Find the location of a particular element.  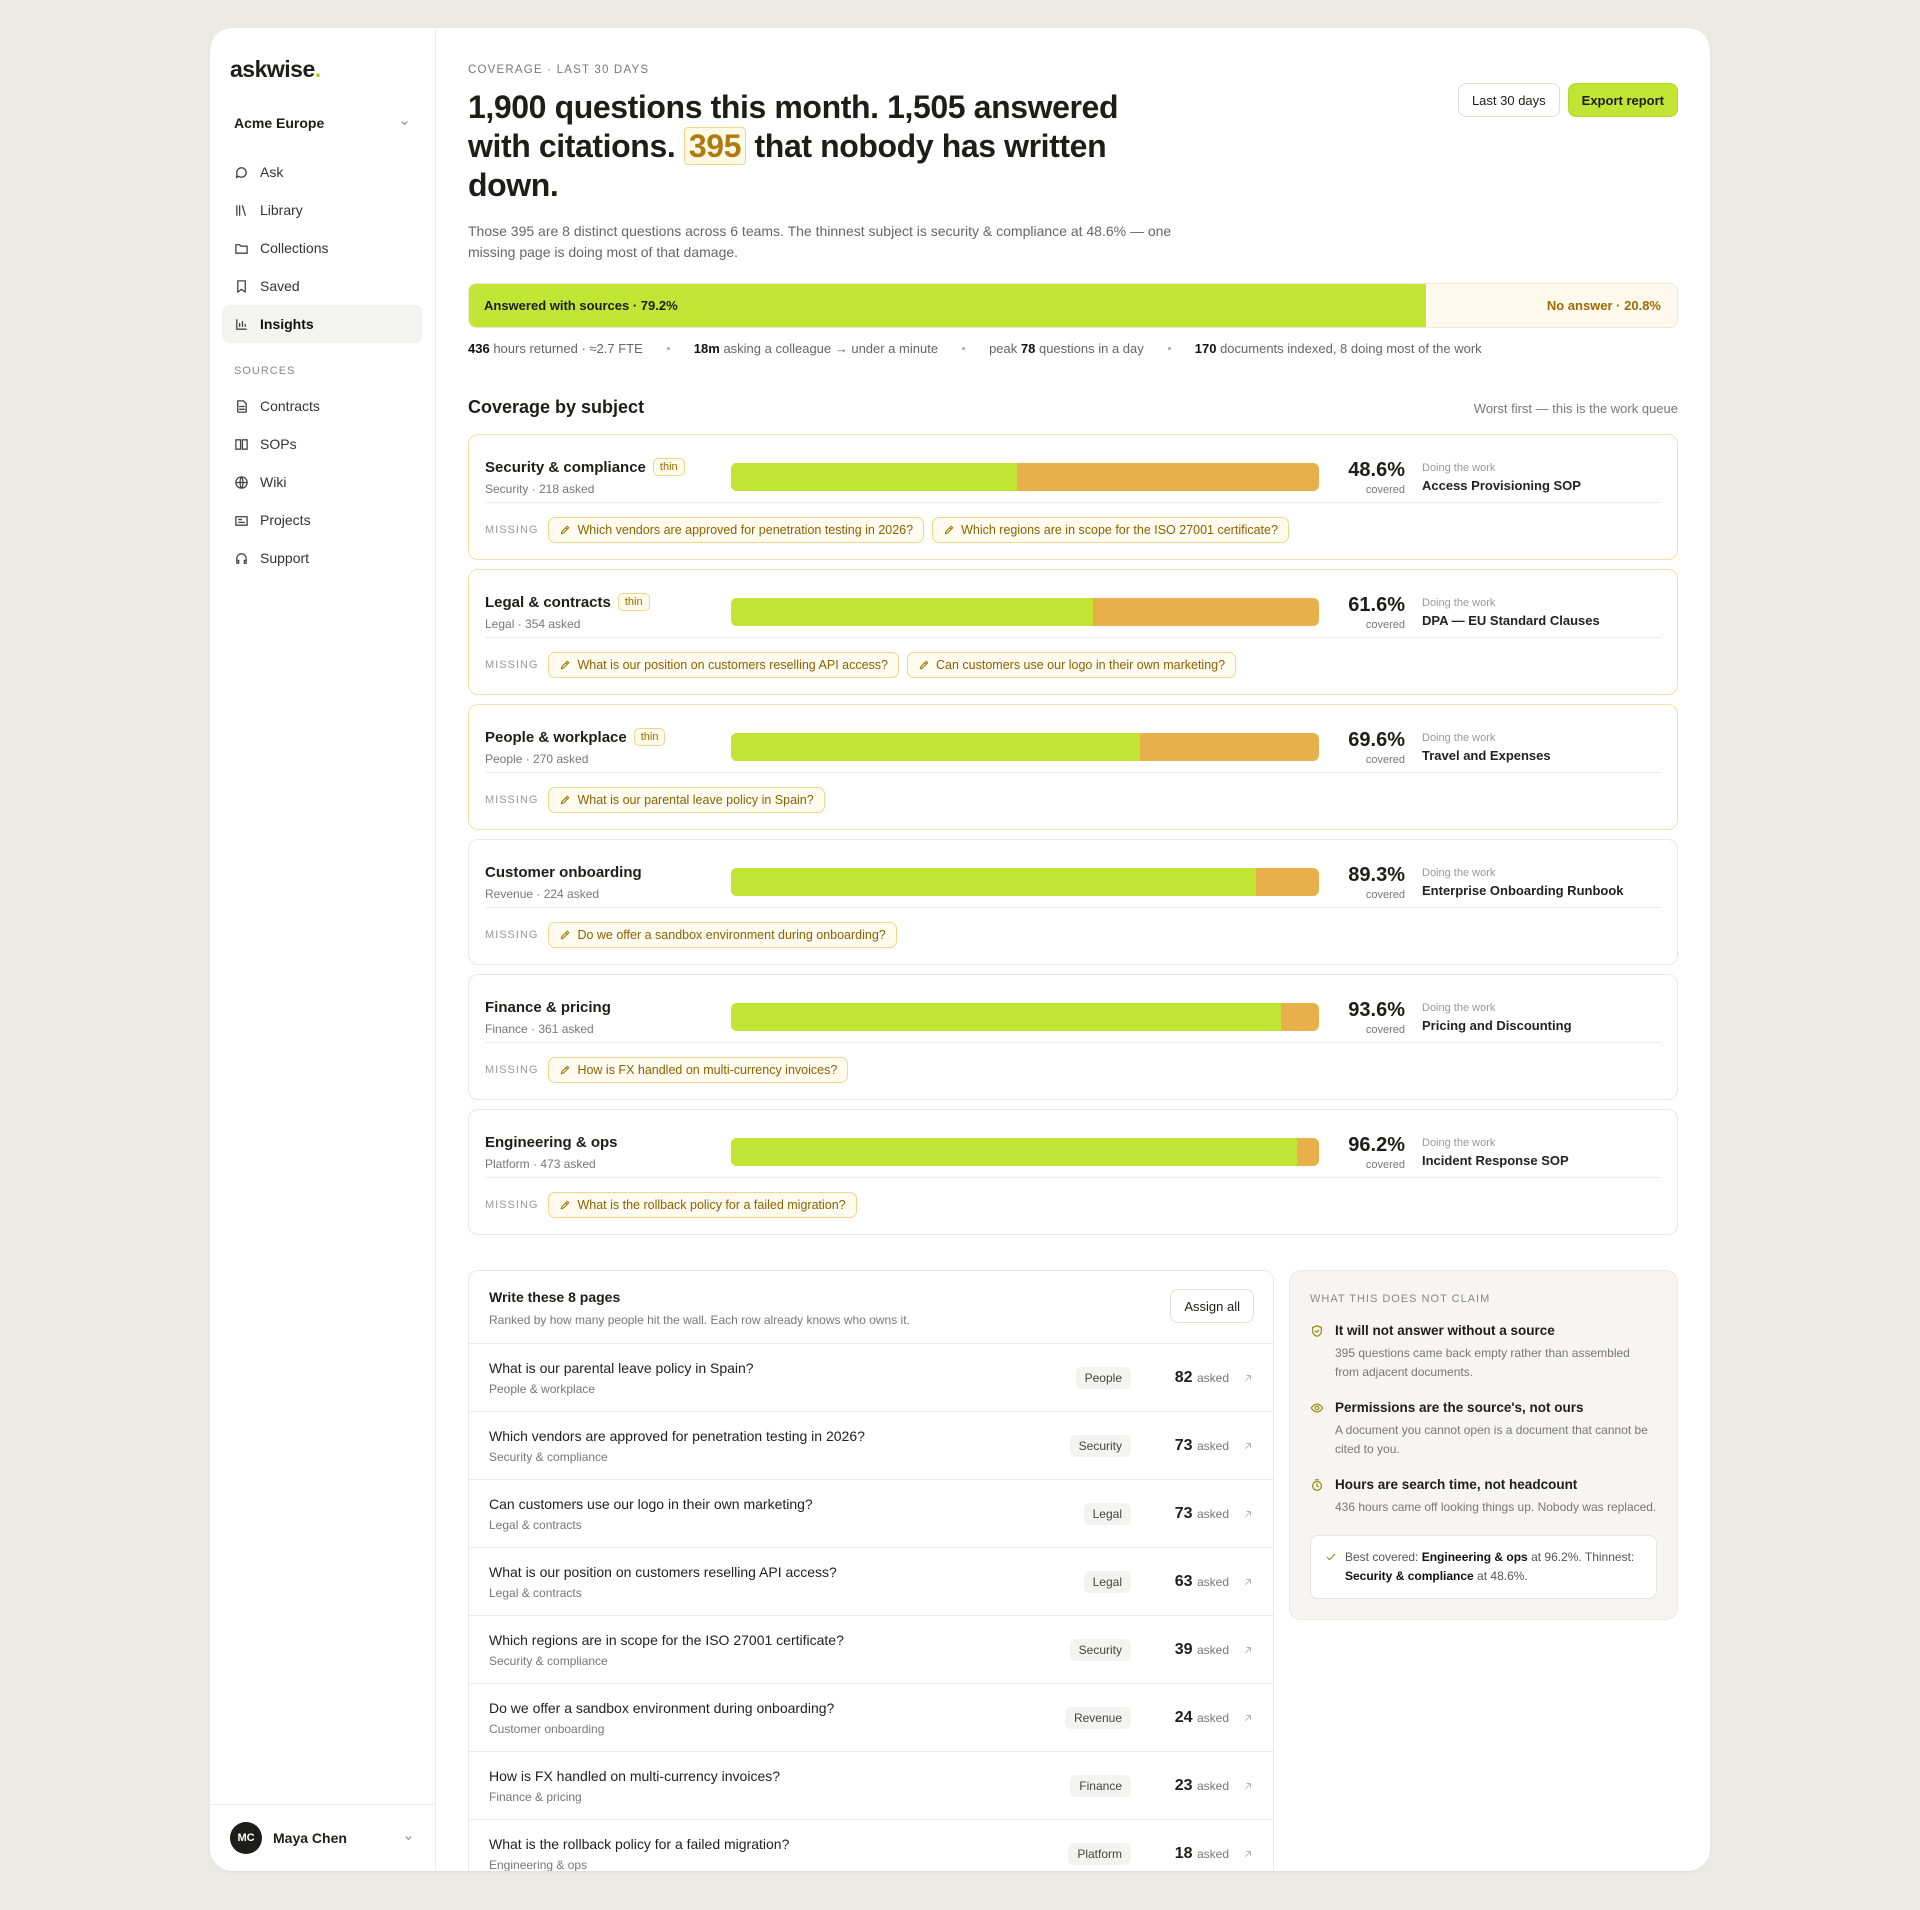

nav-item: Saved is located at coordinates (322, 286).